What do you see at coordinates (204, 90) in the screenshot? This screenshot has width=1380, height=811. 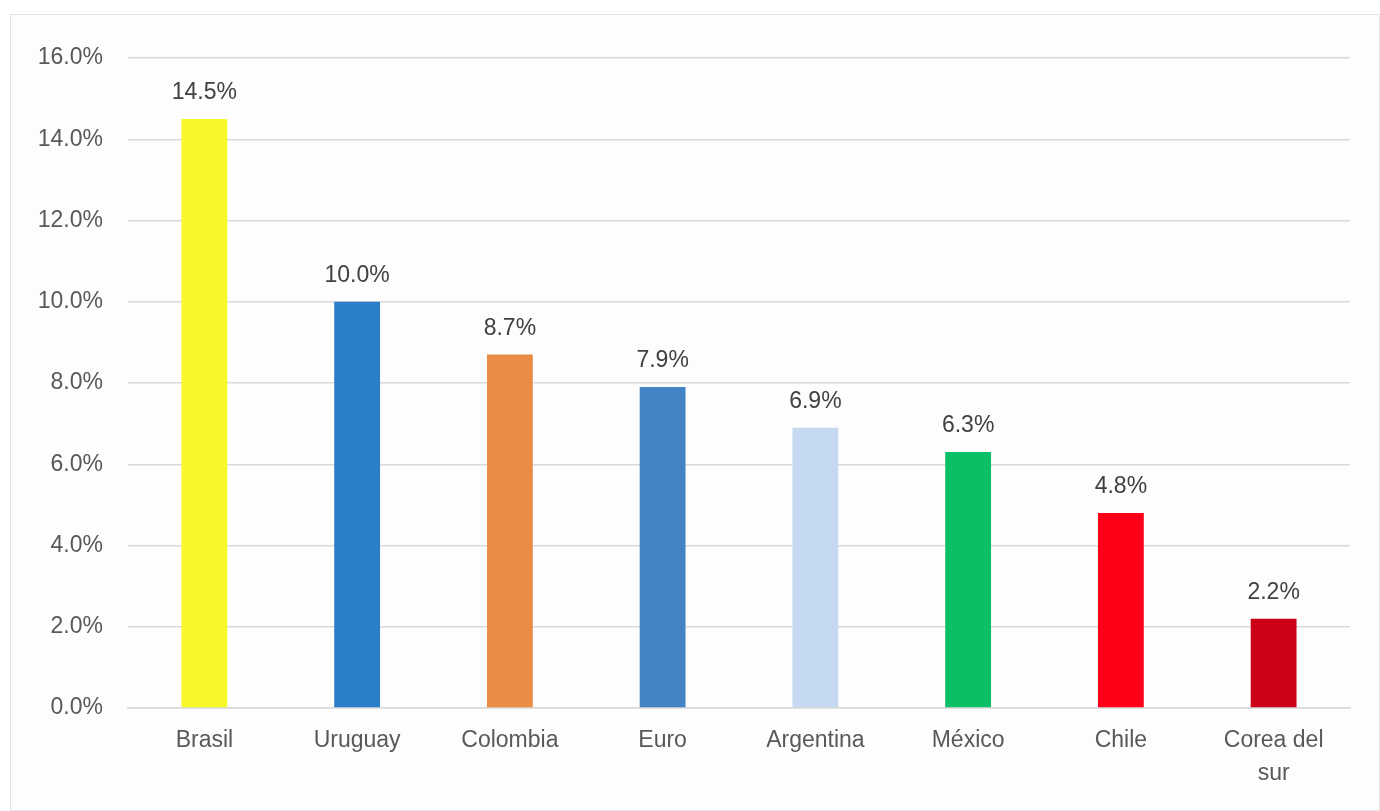 I see `data-label: 14.5%` at bounding box center [204, 90].